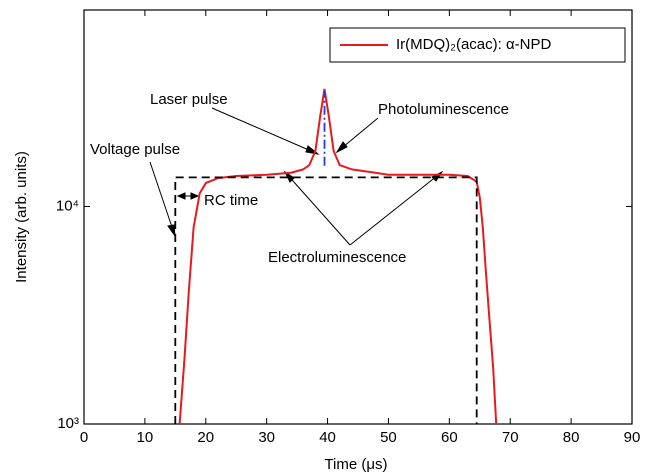 The height and width of the screenshot is (476, 657). What do you see at coordinates (388, 437) in the screenshot?
I see `x-tick-label: 50` at bounding box center [388, 437].